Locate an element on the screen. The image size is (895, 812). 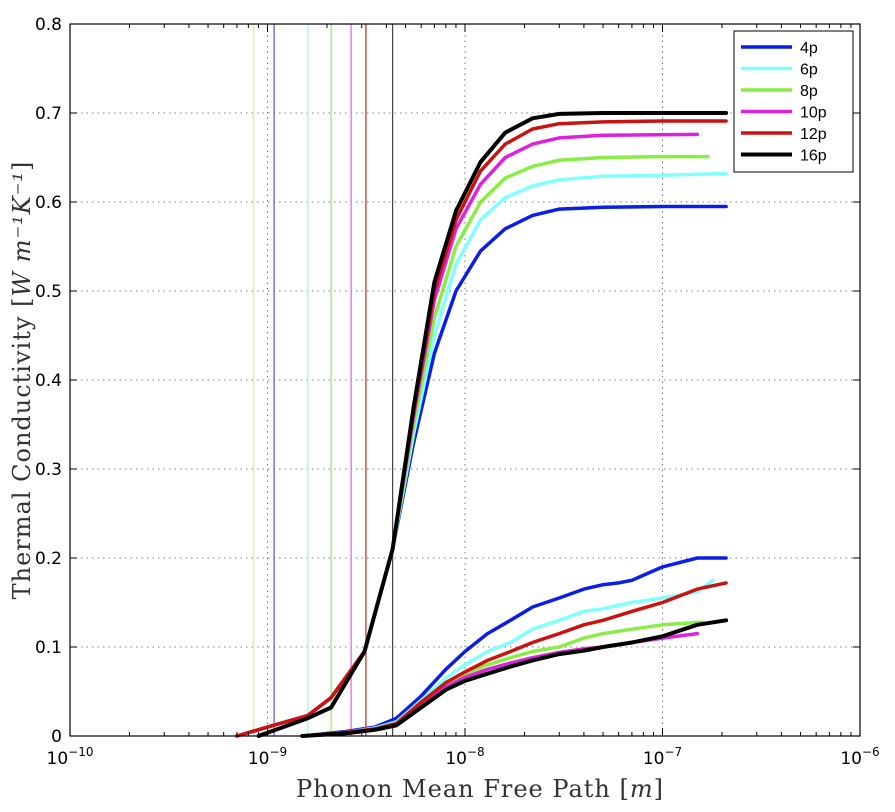
y-tick-label: 0.8 is located at coordinates (48, 25).